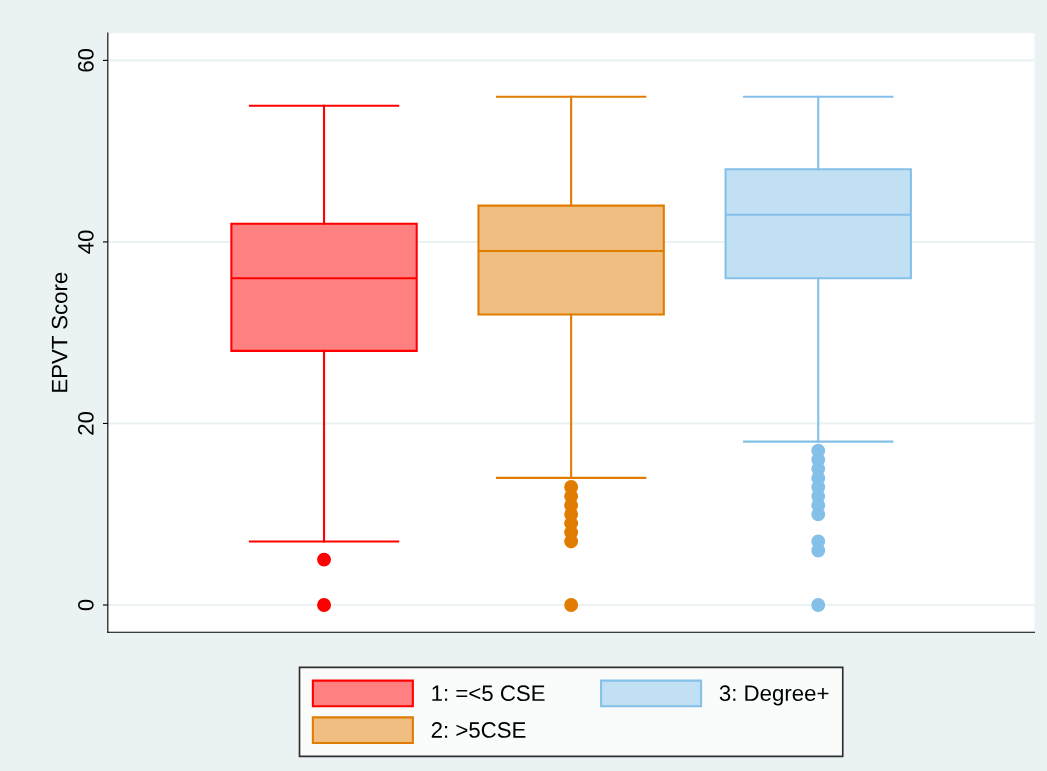 Image resolution: width=1047 pixels, height=771 pixels. I want to click on legend-label: 1: =<5 CSE, so click(488, 693).